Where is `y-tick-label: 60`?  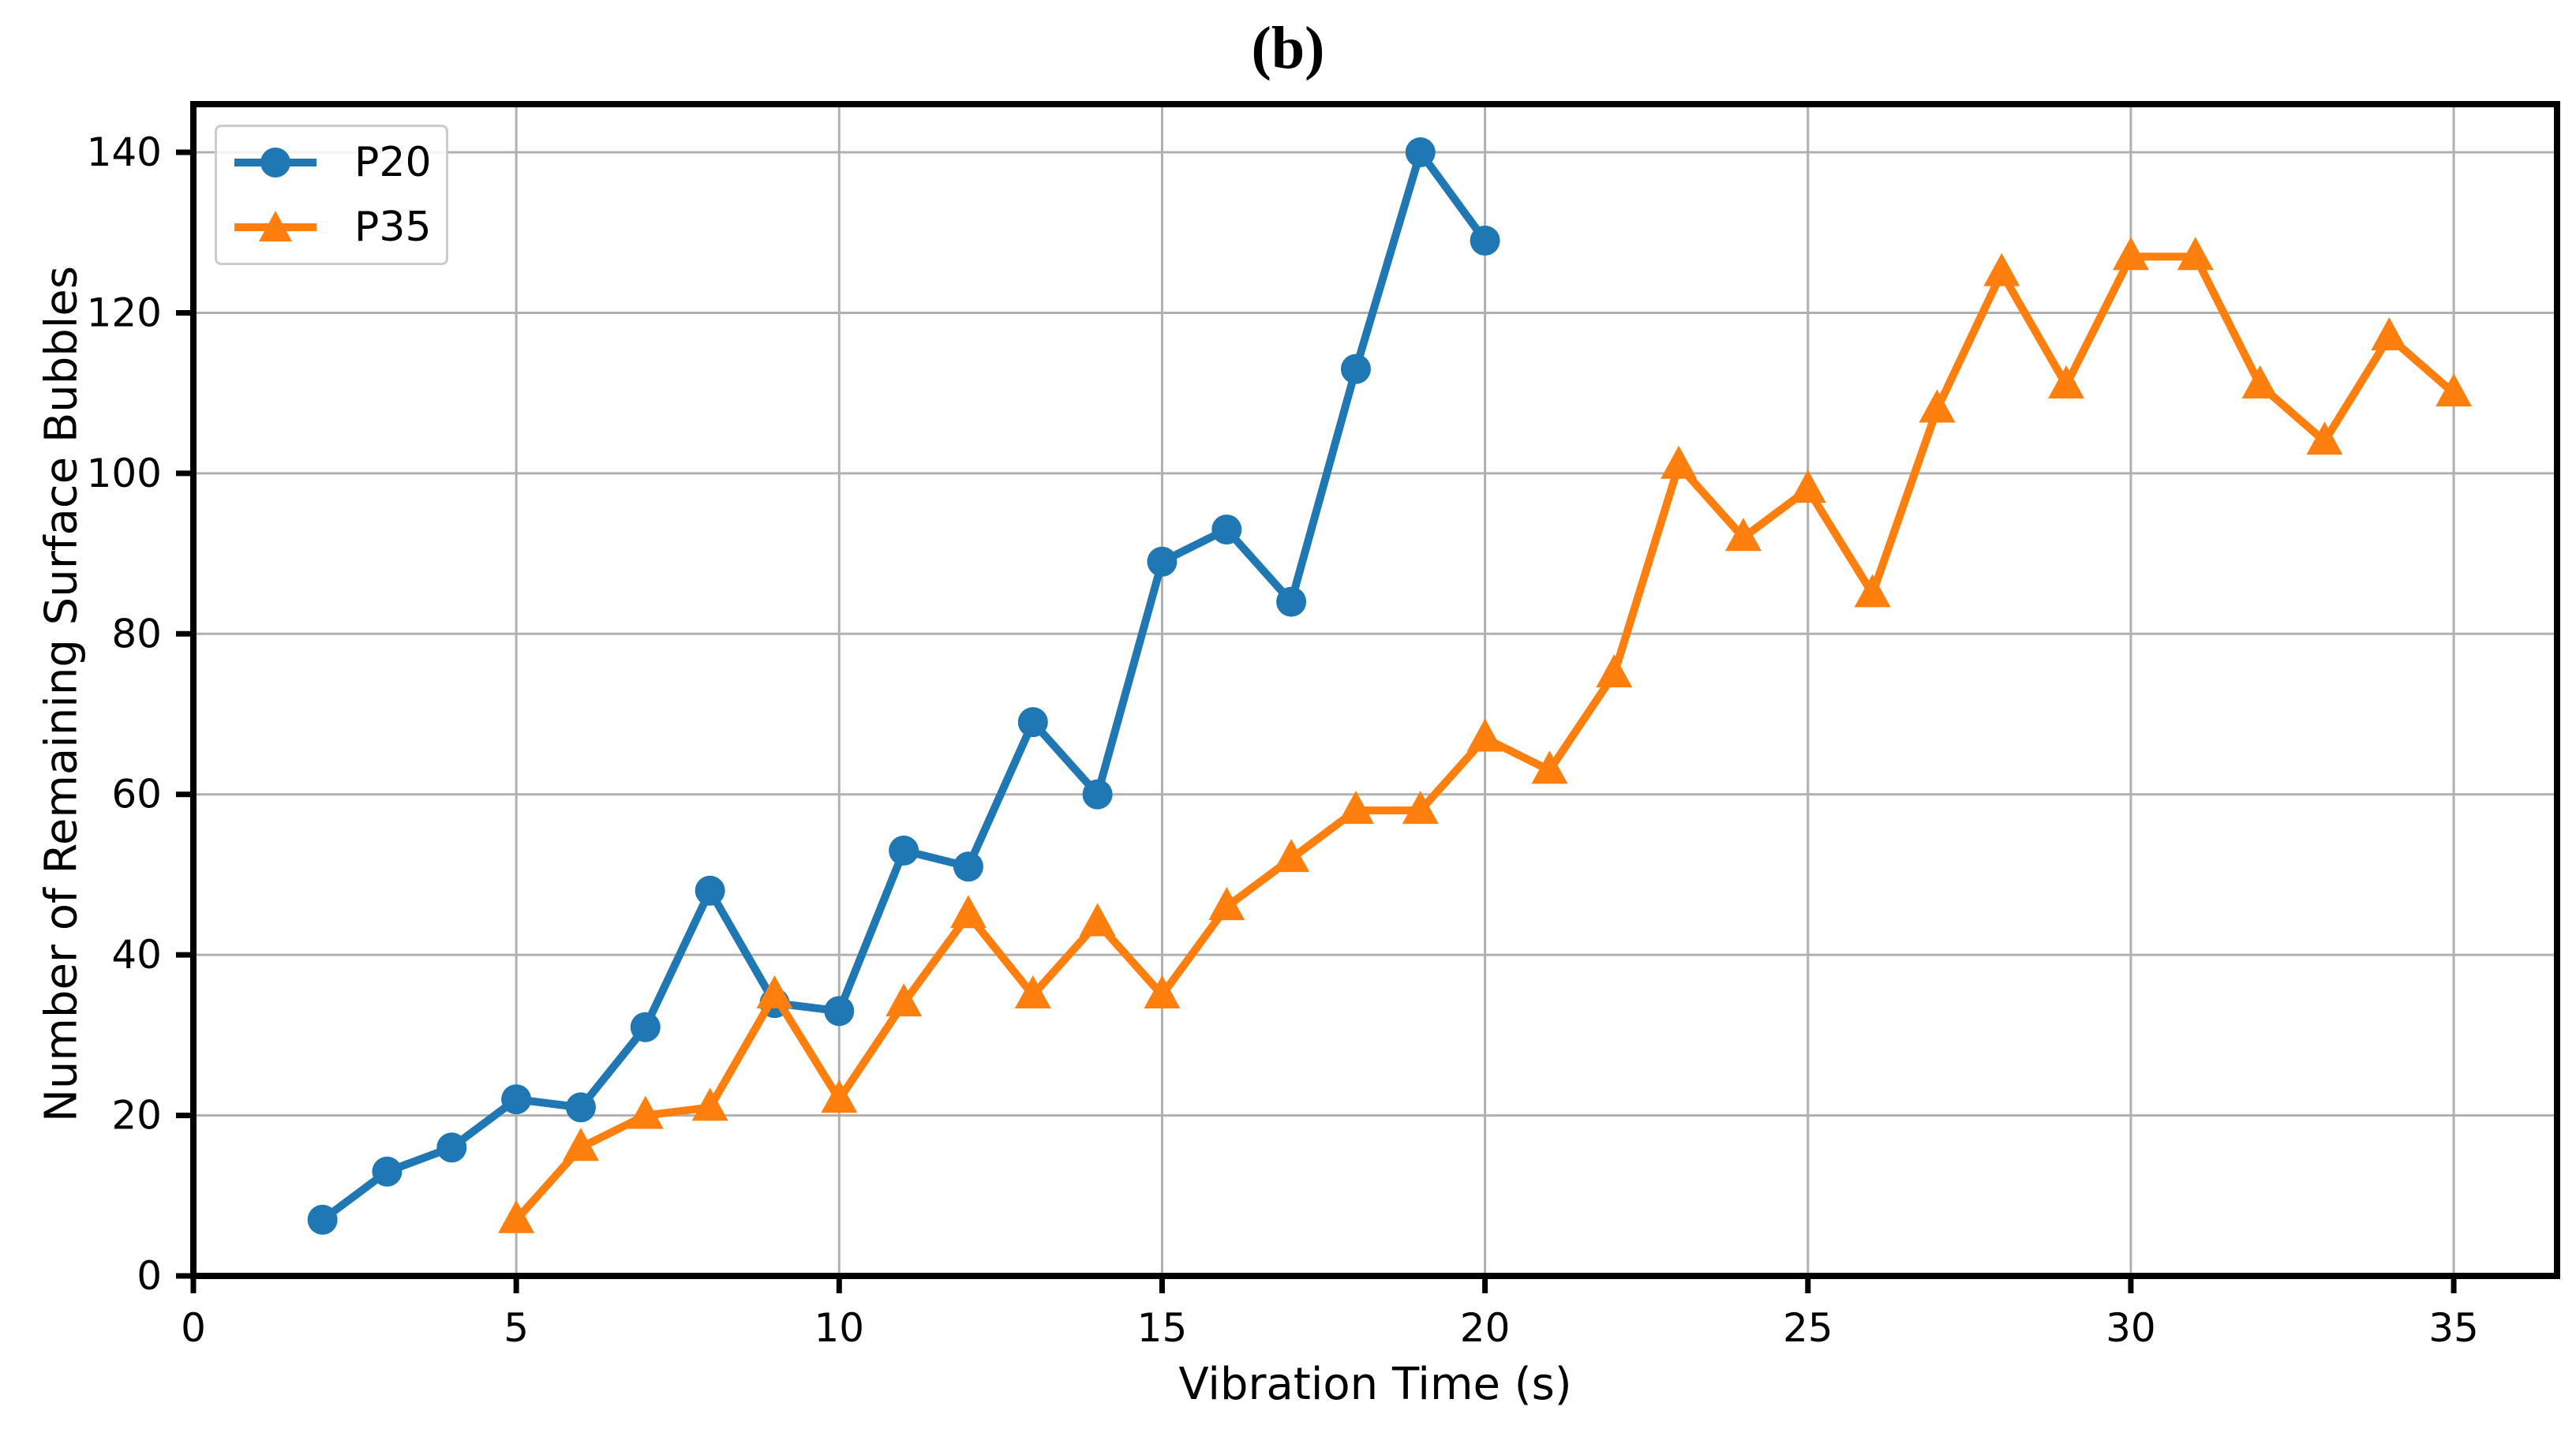 y-tick-label: 60 is located at coordinates (136, 794).